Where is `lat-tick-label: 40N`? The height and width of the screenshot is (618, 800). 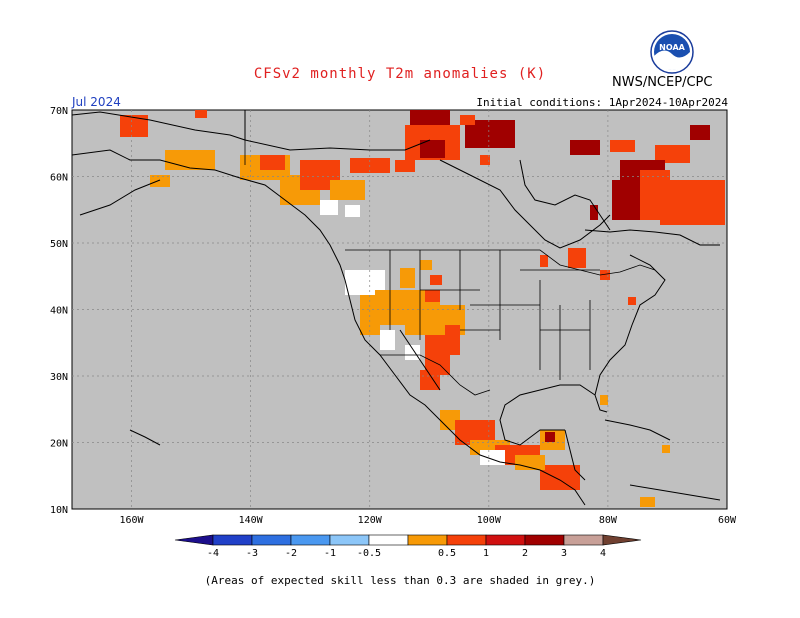 lat-tick-label: 40N is located at coordinates (59, 311).